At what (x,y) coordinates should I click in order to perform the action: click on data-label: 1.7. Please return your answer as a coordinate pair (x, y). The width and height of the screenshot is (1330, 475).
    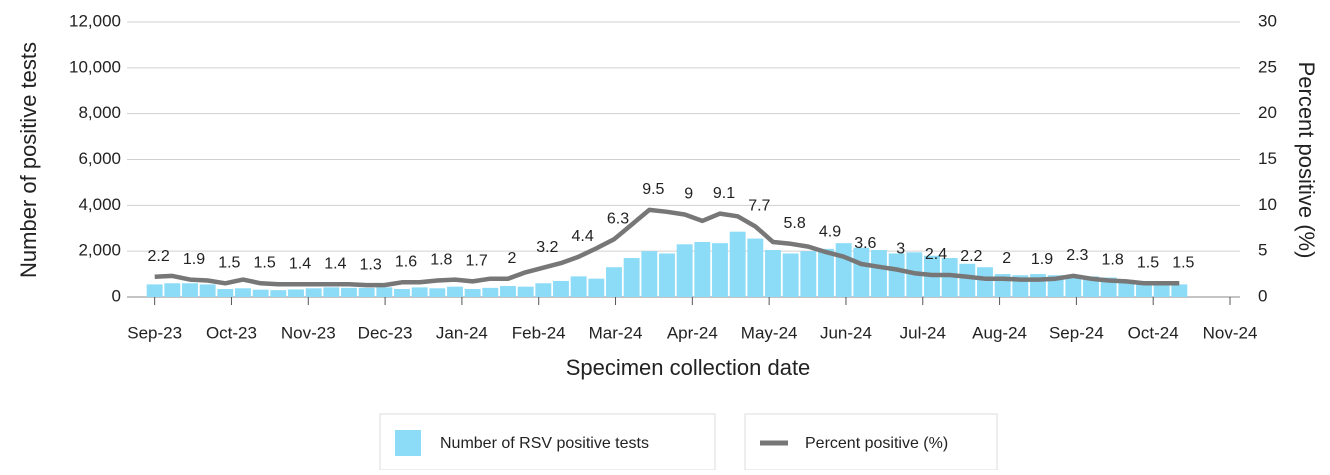
    Looking at the image, I should click on (477, 261).